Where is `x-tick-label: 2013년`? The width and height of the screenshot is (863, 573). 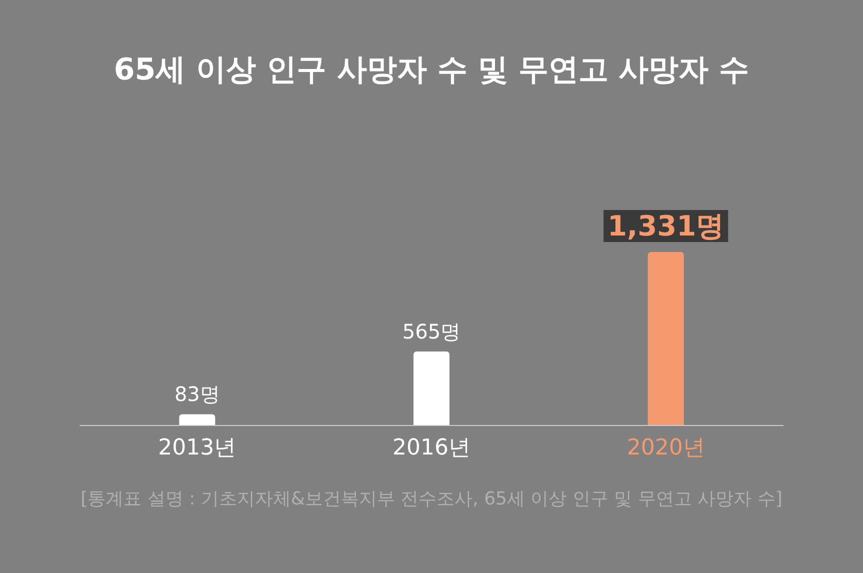 x-tick-label: 2013년 is located at coordinates (197, 448).